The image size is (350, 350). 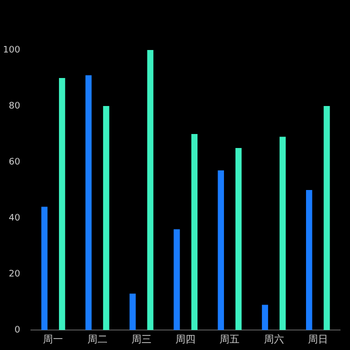 What do you see at coordinates (14, 218) in the screenshot?
I see `y-tick-label: 40` at bounding box center [14, 218].